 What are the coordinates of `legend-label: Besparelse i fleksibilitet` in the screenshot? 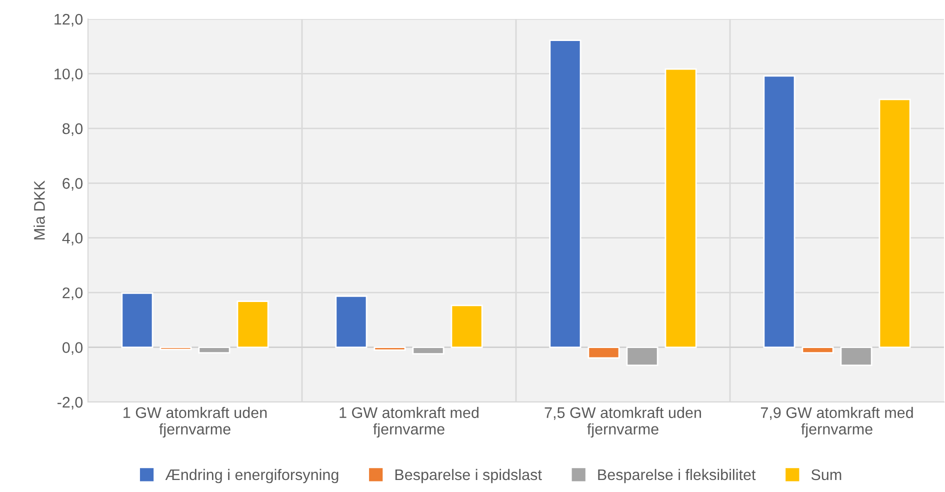 It's located at (677, 476).